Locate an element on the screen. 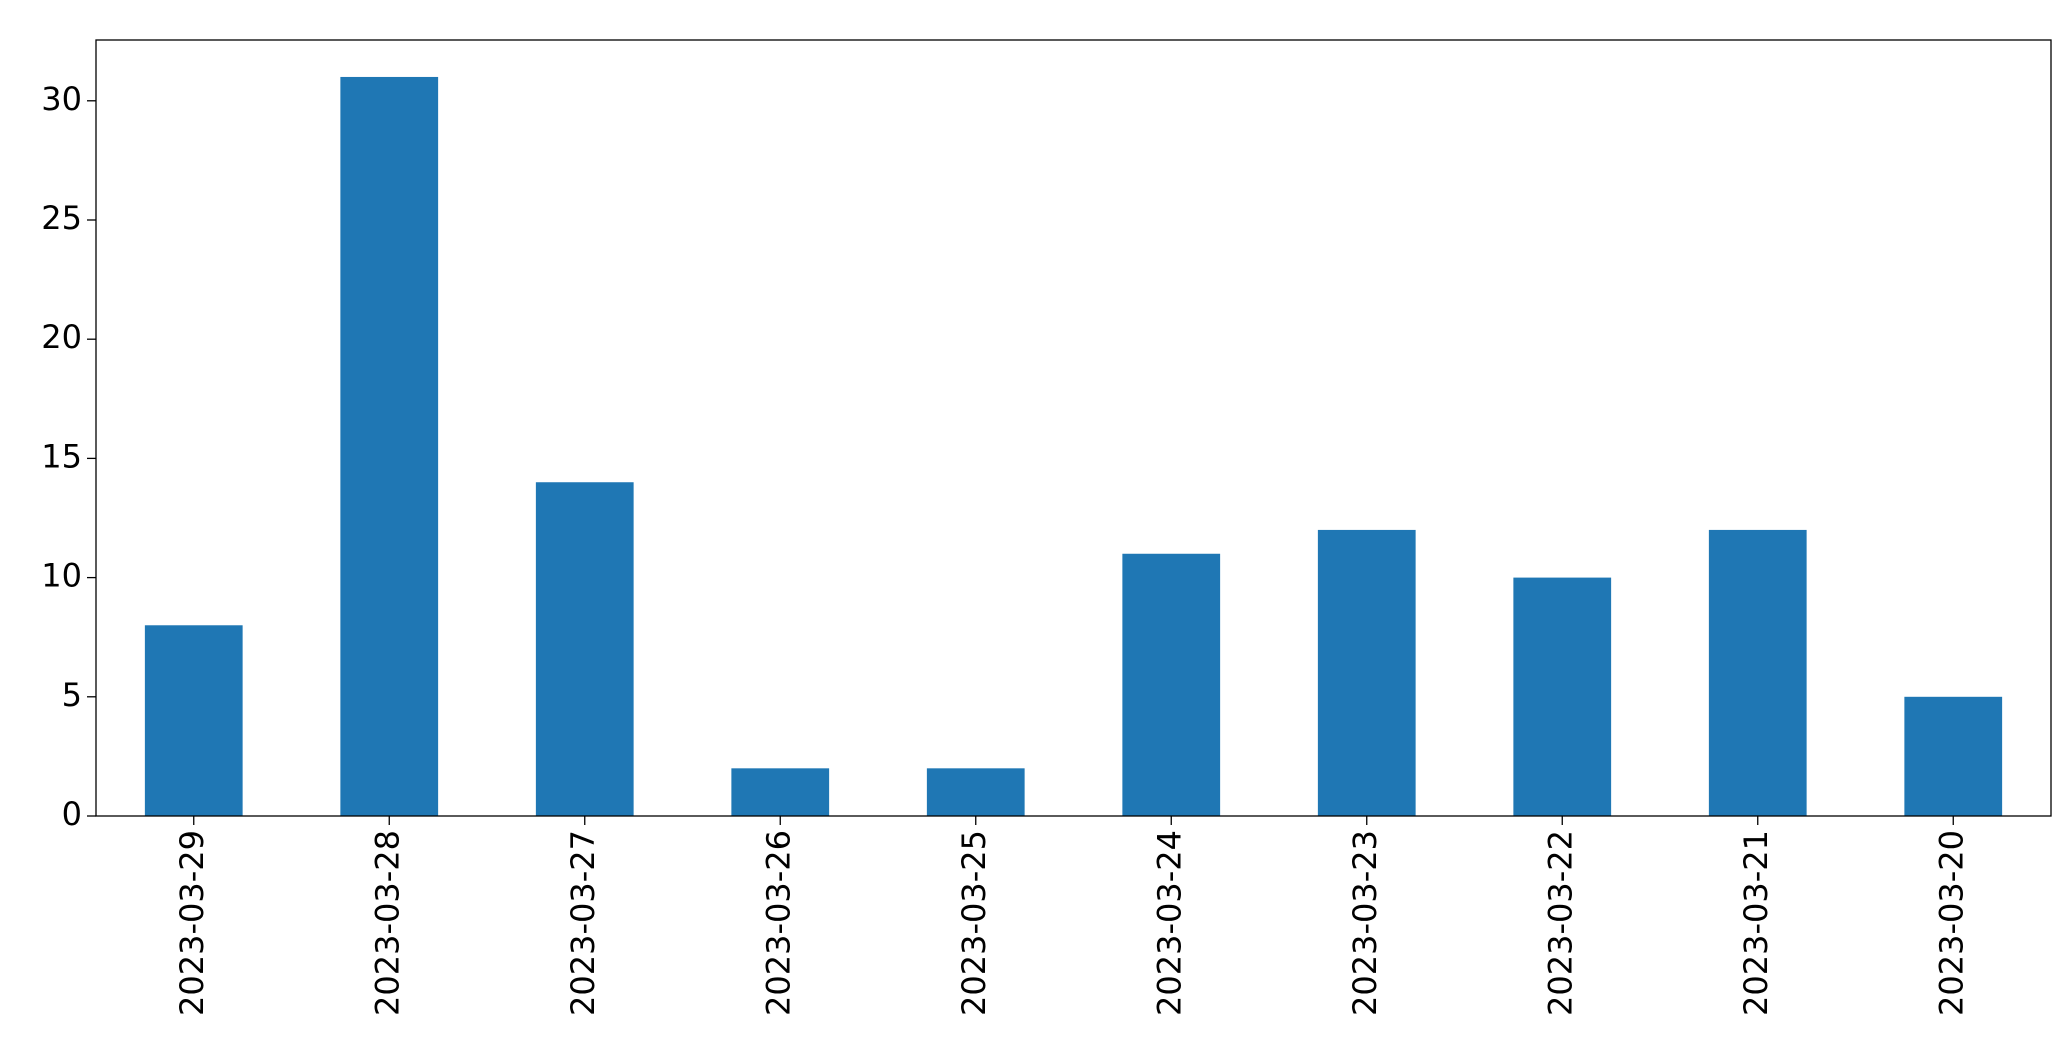 Image resolution: width=2071 pixels, height=1061 pixels. y-tick-label: 15 is located at coordinates (61, 456).